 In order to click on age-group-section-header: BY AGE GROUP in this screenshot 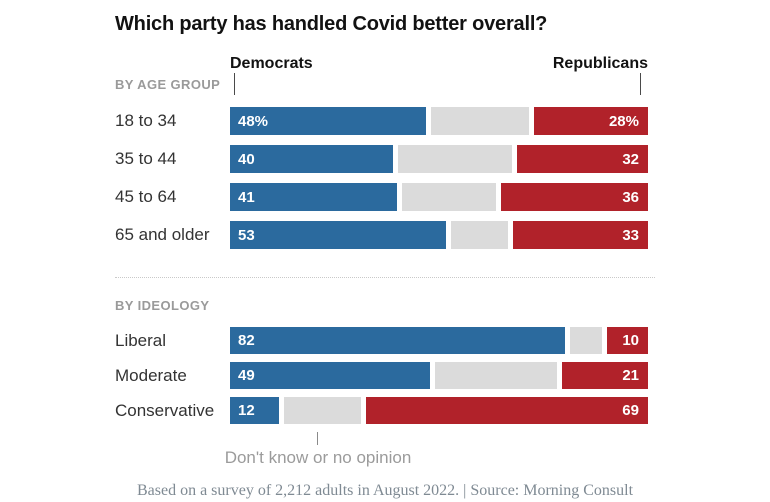, I will do `click(381, 85)`.